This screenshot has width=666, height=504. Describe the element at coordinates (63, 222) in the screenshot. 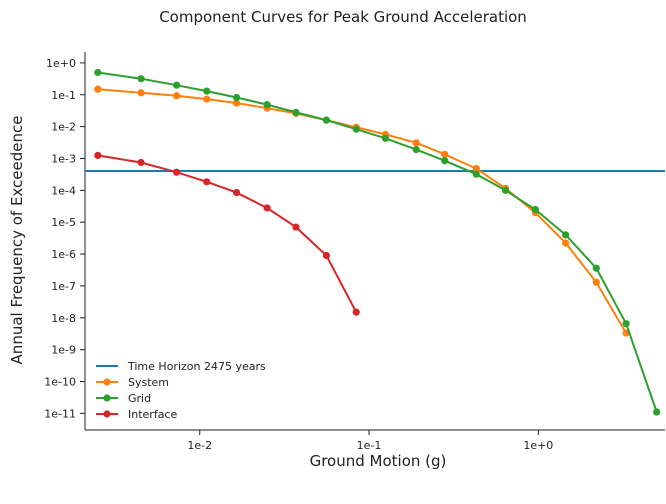

I see `y-tick-label: 1e-5` at that location.